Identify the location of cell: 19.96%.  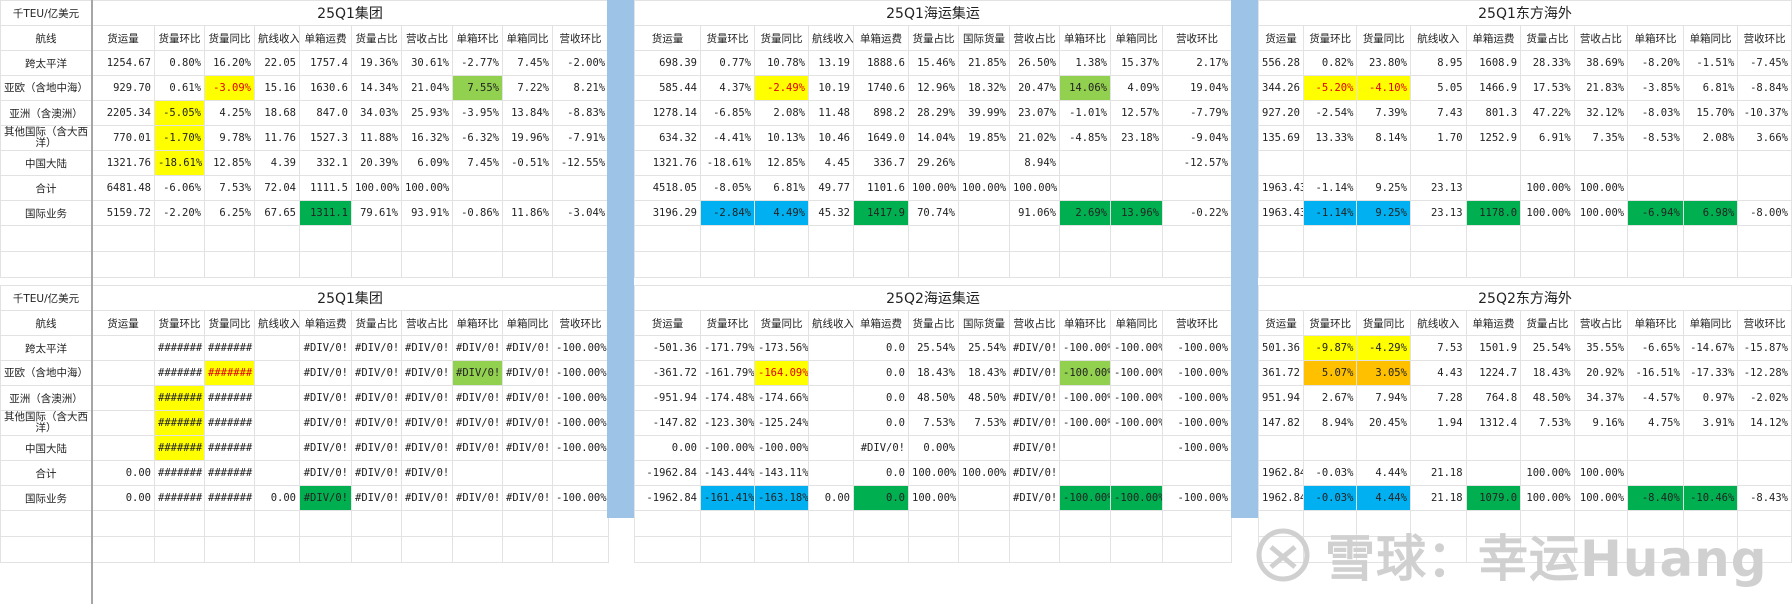
(527, 138).